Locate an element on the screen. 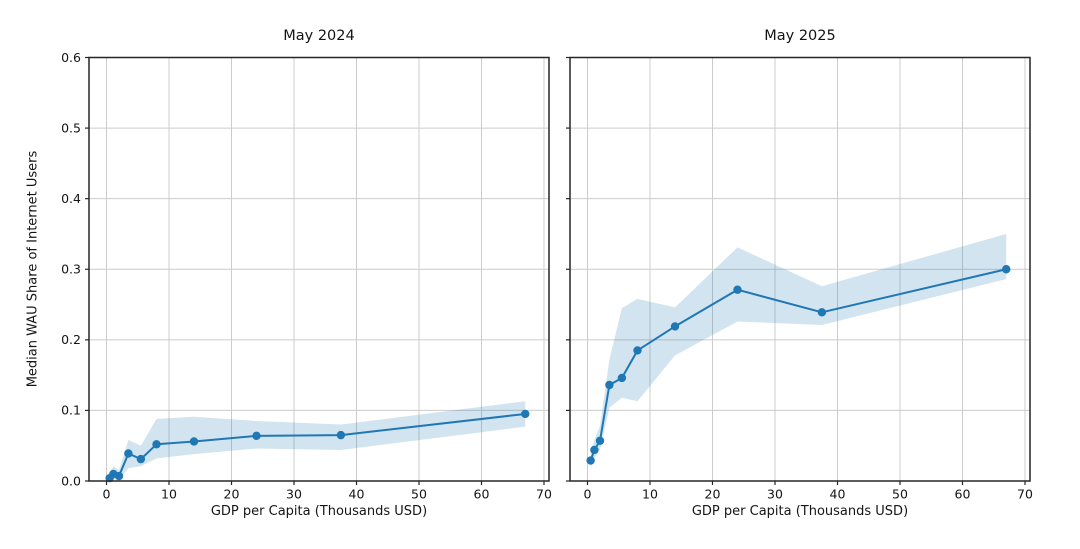 This screenshot has height=549, width=1080. confidence-band is located at coordinates (317, 441).